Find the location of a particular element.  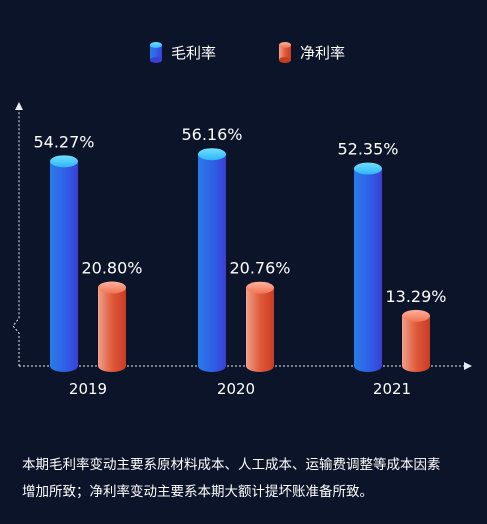

value-label-net-margin-2019: 20.80% is located at coordinates (111, 268).